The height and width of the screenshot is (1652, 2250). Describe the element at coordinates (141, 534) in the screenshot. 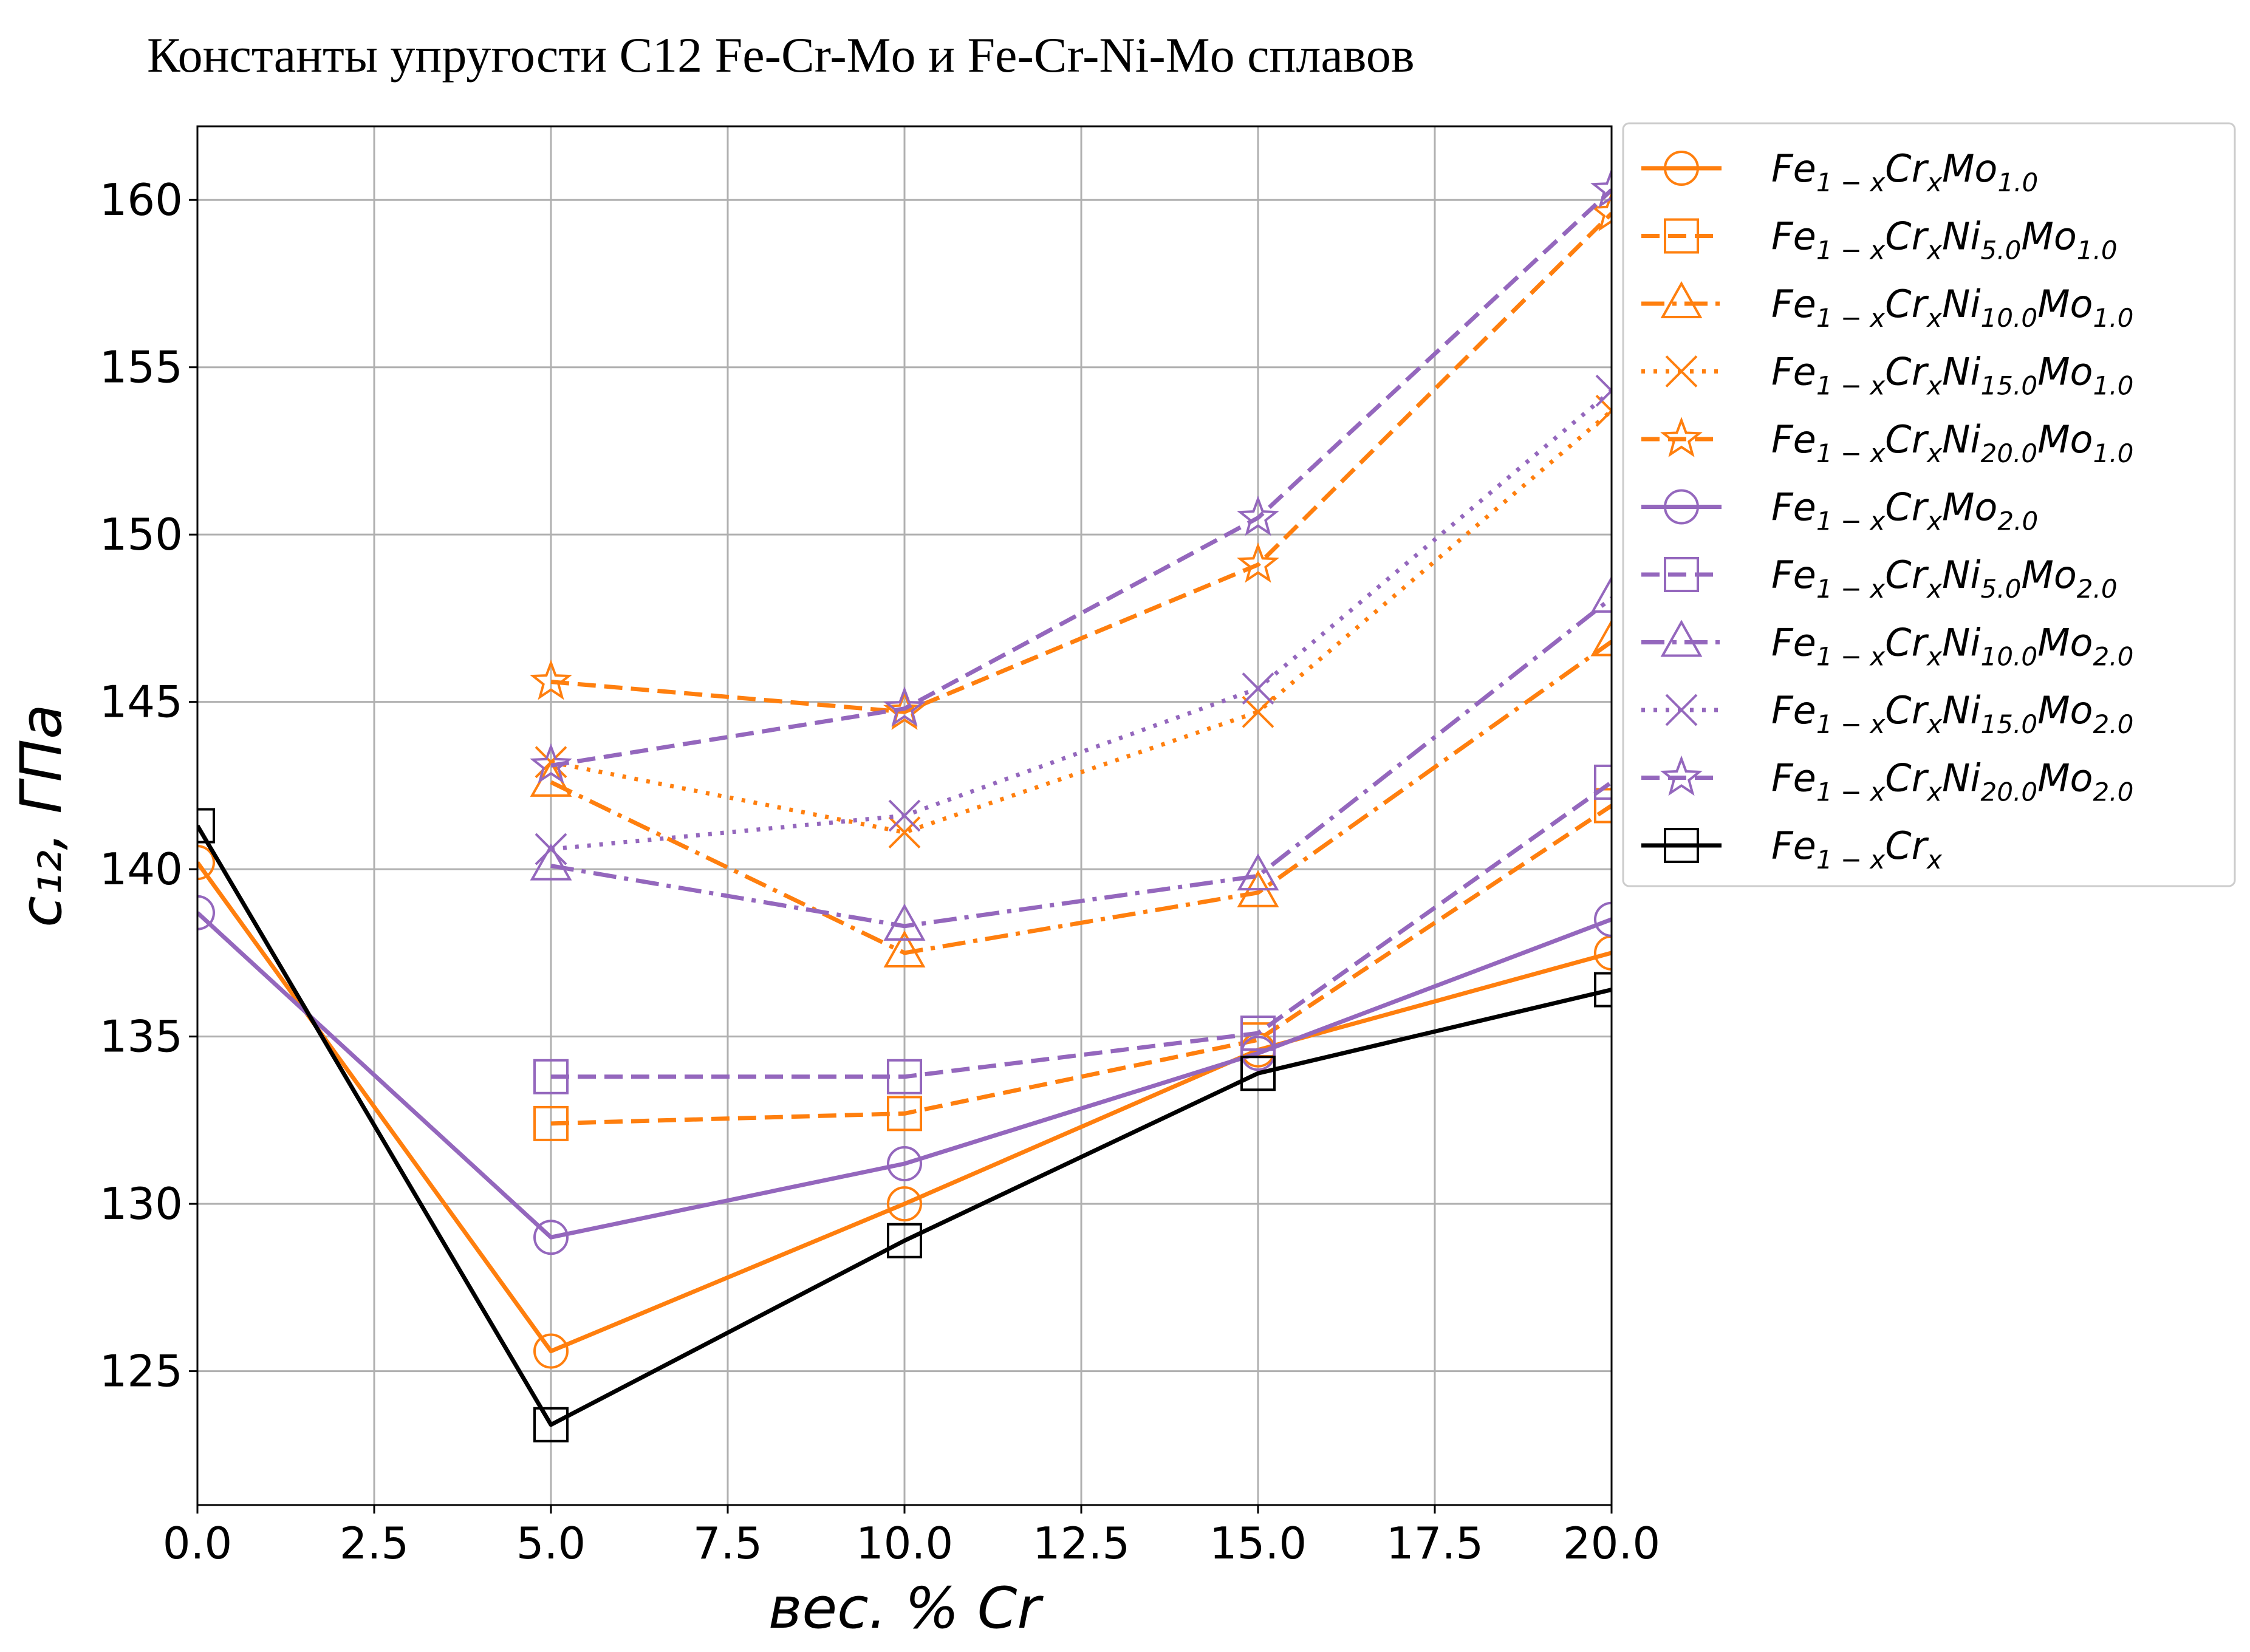

I see `y-tick-label: 150` at that location.